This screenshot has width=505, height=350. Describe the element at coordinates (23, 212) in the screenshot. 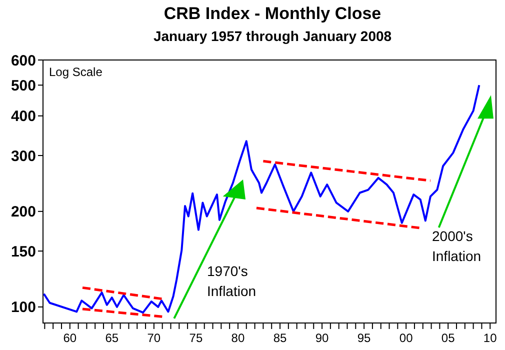

I see `y-tick-label: 200` at that location.